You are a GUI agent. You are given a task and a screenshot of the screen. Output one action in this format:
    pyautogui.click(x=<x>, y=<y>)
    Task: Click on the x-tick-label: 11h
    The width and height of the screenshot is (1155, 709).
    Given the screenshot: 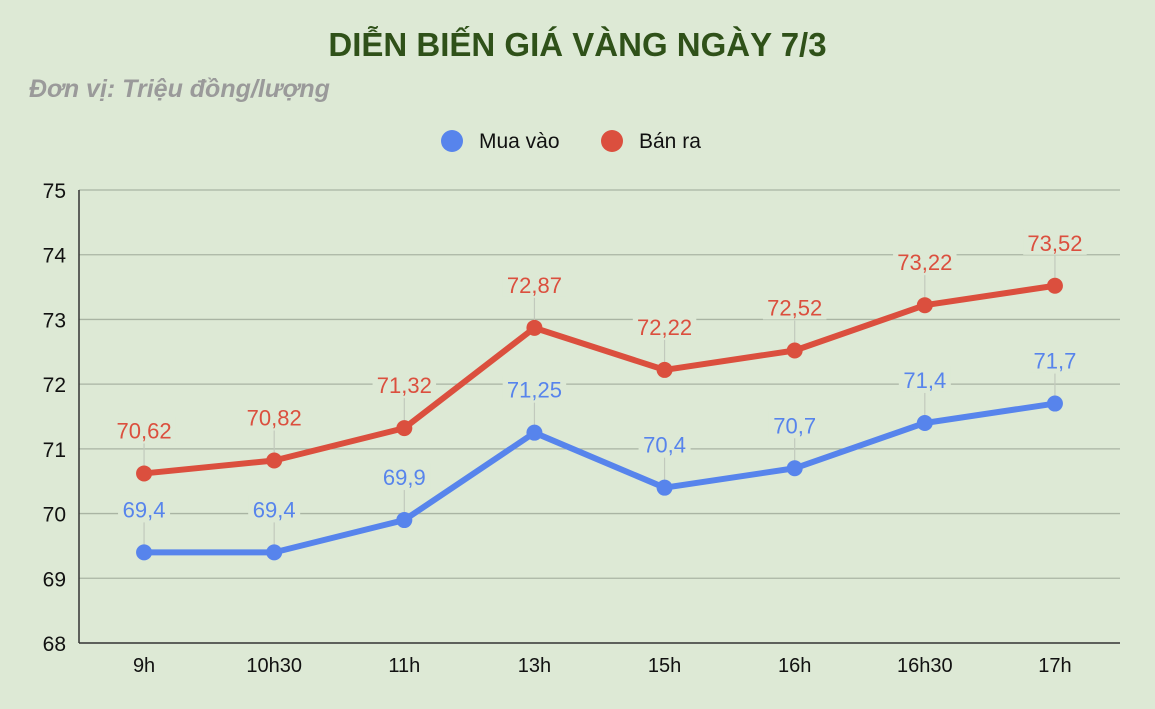 What is the action you would take?
    pyautogui.click(x=404, y=666)
    